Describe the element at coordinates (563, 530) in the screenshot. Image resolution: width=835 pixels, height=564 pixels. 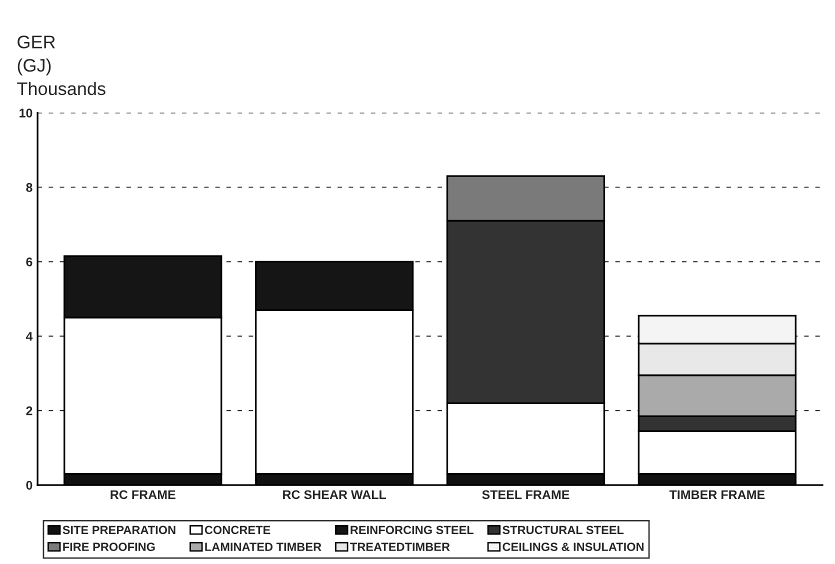
I see `legend-label: STRUCTURAL STEEL` at that location.